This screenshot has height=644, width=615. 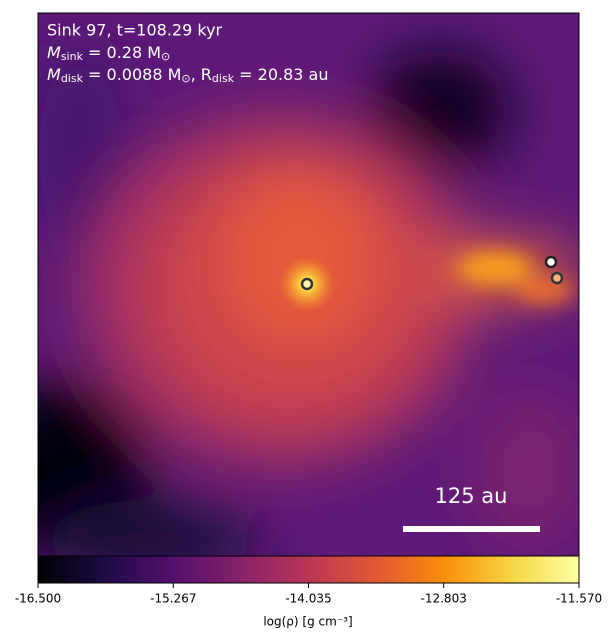 I want to click on annotation: Sink 97, t=108.29 kyr, so click(x=135, y=30).